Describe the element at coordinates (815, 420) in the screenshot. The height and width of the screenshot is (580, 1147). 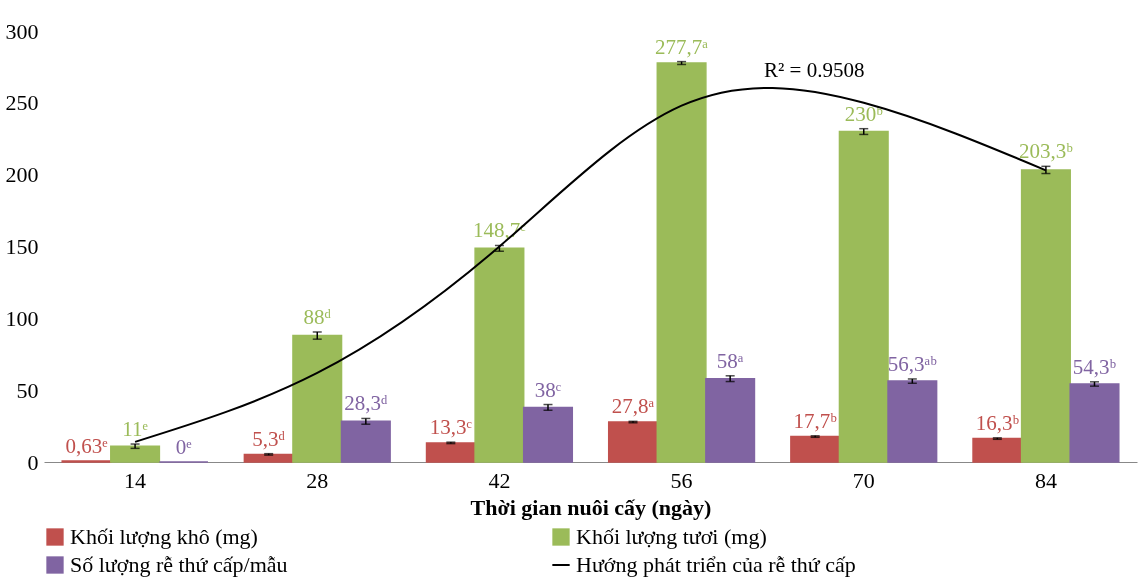
I see `data-label: 17,7ᵇ` at that location.